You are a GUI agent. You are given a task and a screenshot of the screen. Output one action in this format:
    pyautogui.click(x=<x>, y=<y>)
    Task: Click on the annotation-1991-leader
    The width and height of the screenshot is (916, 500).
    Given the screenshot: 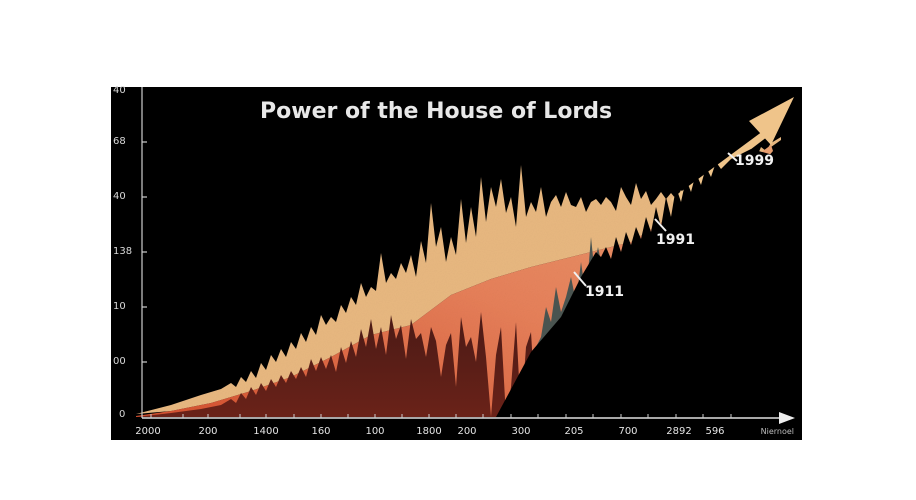 What is the action you would take?
    pyautogui.click(x=660, y=225)
    